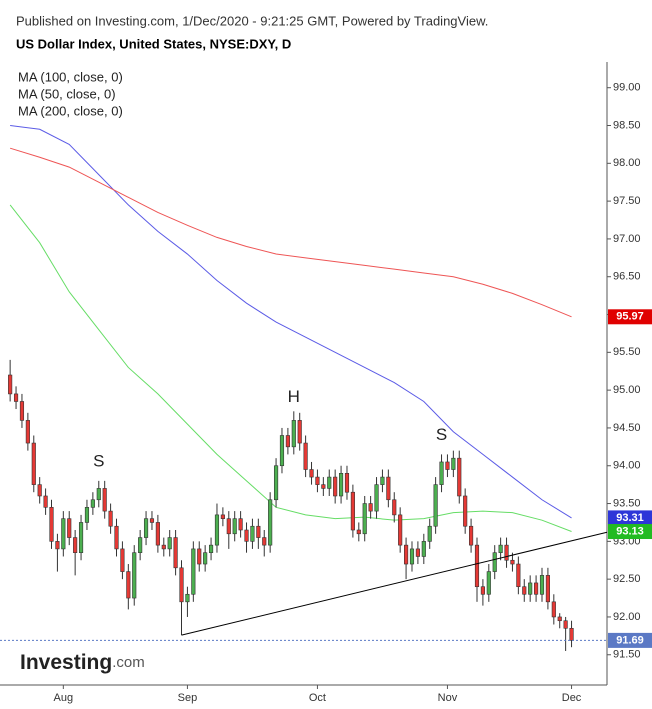 Image resolution: width=652 pixels, height=709 pixels. What do you see at coordinates (128, 662) in the screenshot?
I see `logo-suffix: .com` at bounding box center [128, 662].